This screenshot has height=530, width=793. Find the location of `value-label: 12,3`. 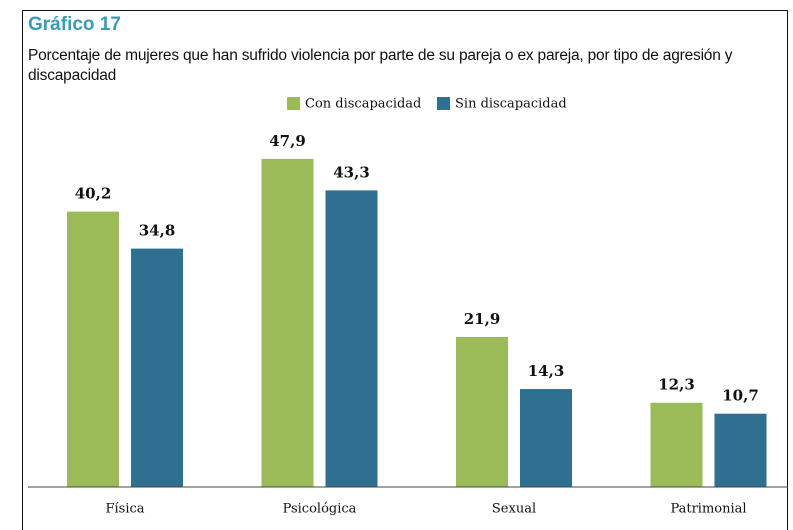

value-label: 12,3 is located at coordinates (676, 385).